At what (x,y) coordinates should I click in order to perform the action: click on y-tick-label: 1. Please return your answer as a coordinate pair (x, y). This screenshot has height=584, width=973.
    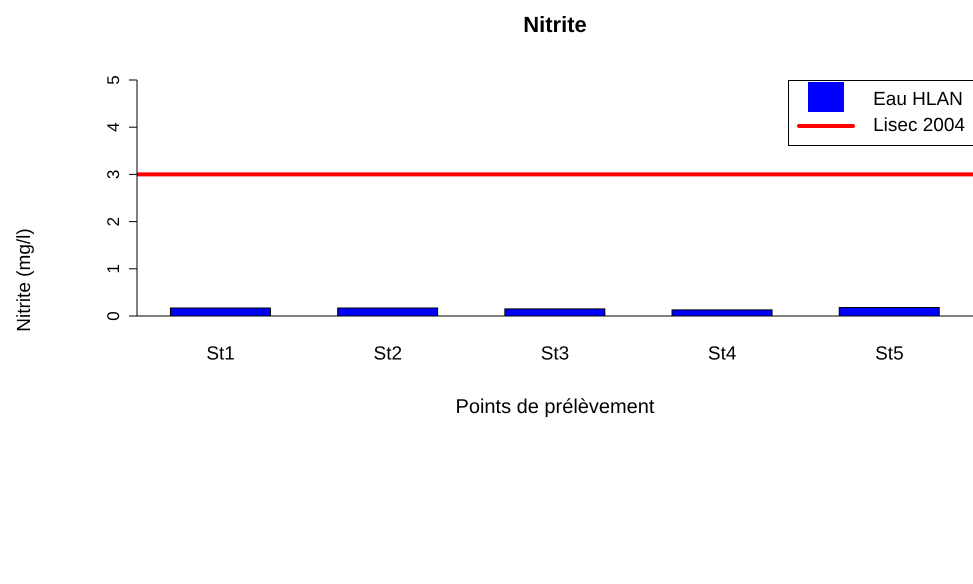
    Looking at the image, I should click on (113, 269).